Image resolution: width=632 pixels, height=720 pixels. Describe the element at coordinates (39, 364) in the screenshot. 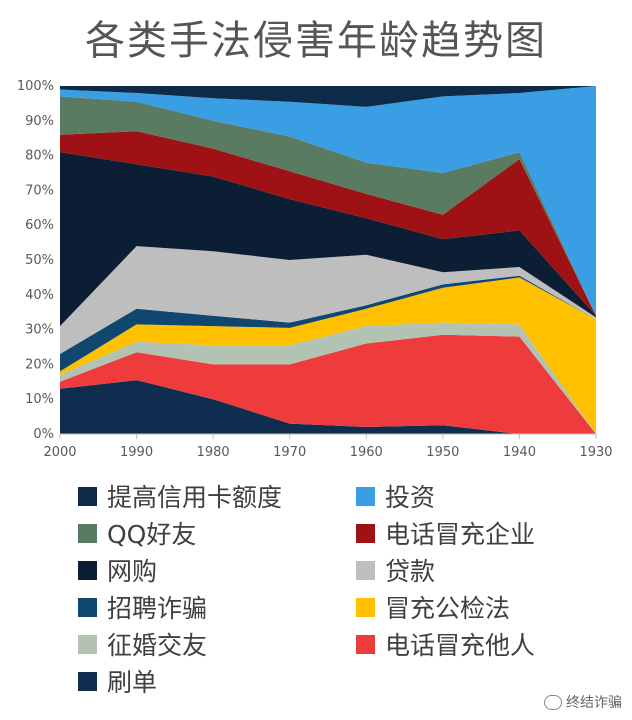

I see `y-tick-label: 20%` at that location.